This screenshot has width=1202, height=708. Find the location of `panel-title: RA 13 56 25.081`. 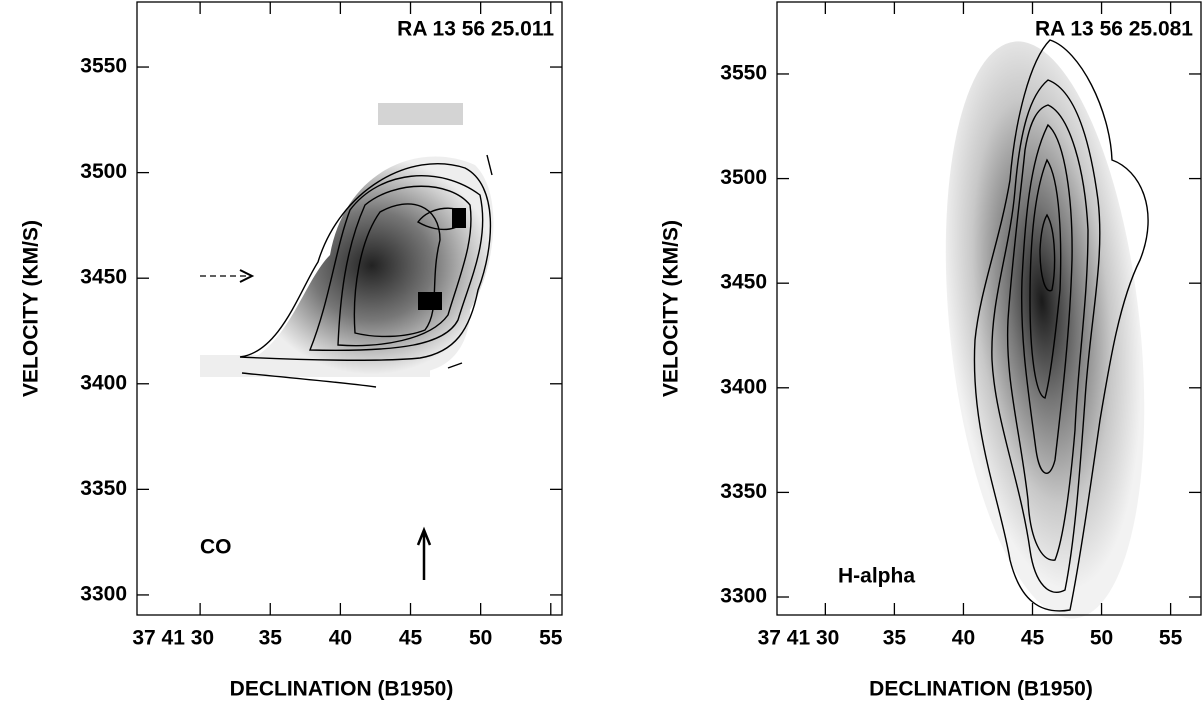

panel-title: RA 13 56 25.081 is located at coordinates (1114, 29).